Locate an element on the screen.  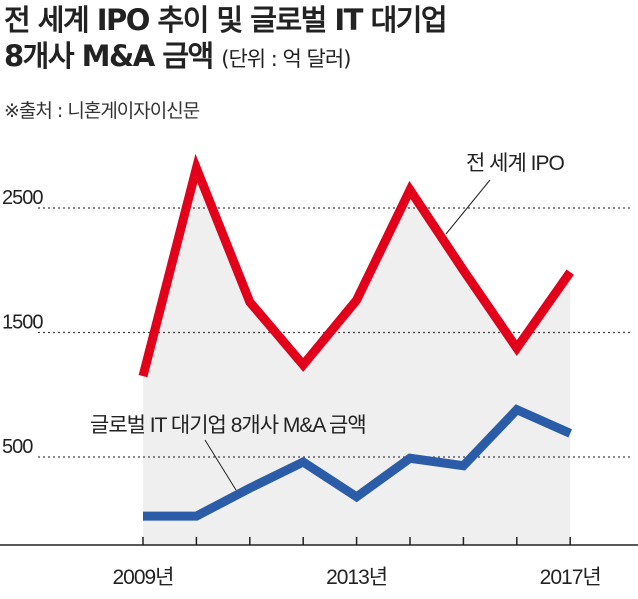
y-tick-label: 2500 is located at coordinates (22, 198).